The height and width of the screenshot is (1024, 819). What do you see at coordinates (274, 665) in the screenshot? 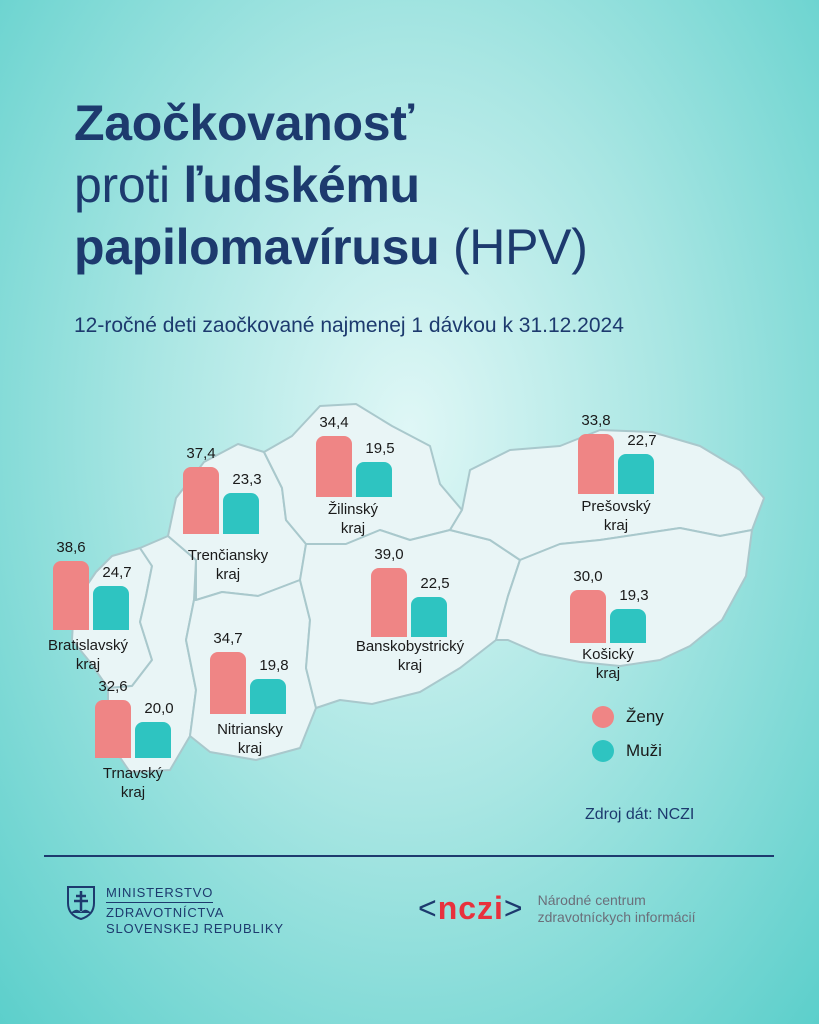
I see `value-men-nitriansky: 19,8` at bounding box center [274, 665].